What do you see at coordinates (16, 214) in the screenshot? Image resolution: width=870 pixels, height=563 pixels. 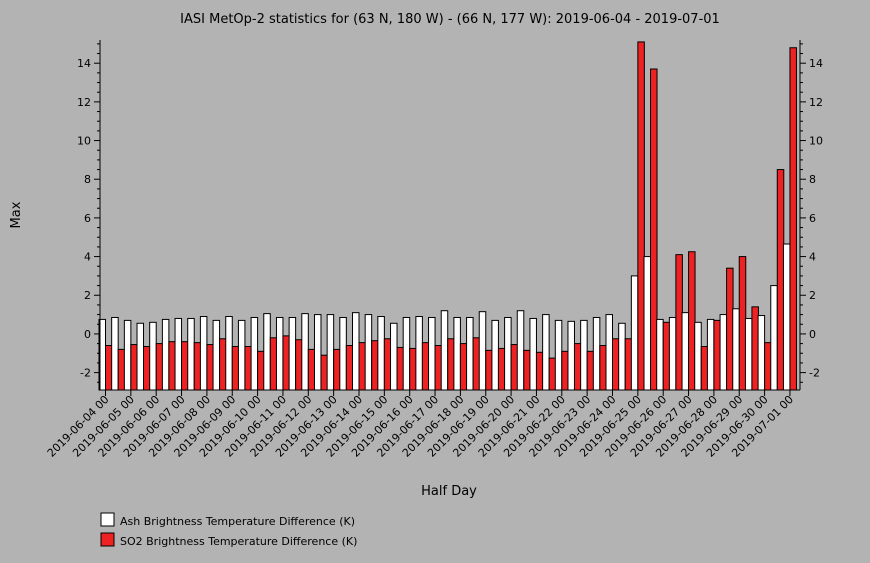 I see `y-axis-label: Max` at bounding box center [16, 214].